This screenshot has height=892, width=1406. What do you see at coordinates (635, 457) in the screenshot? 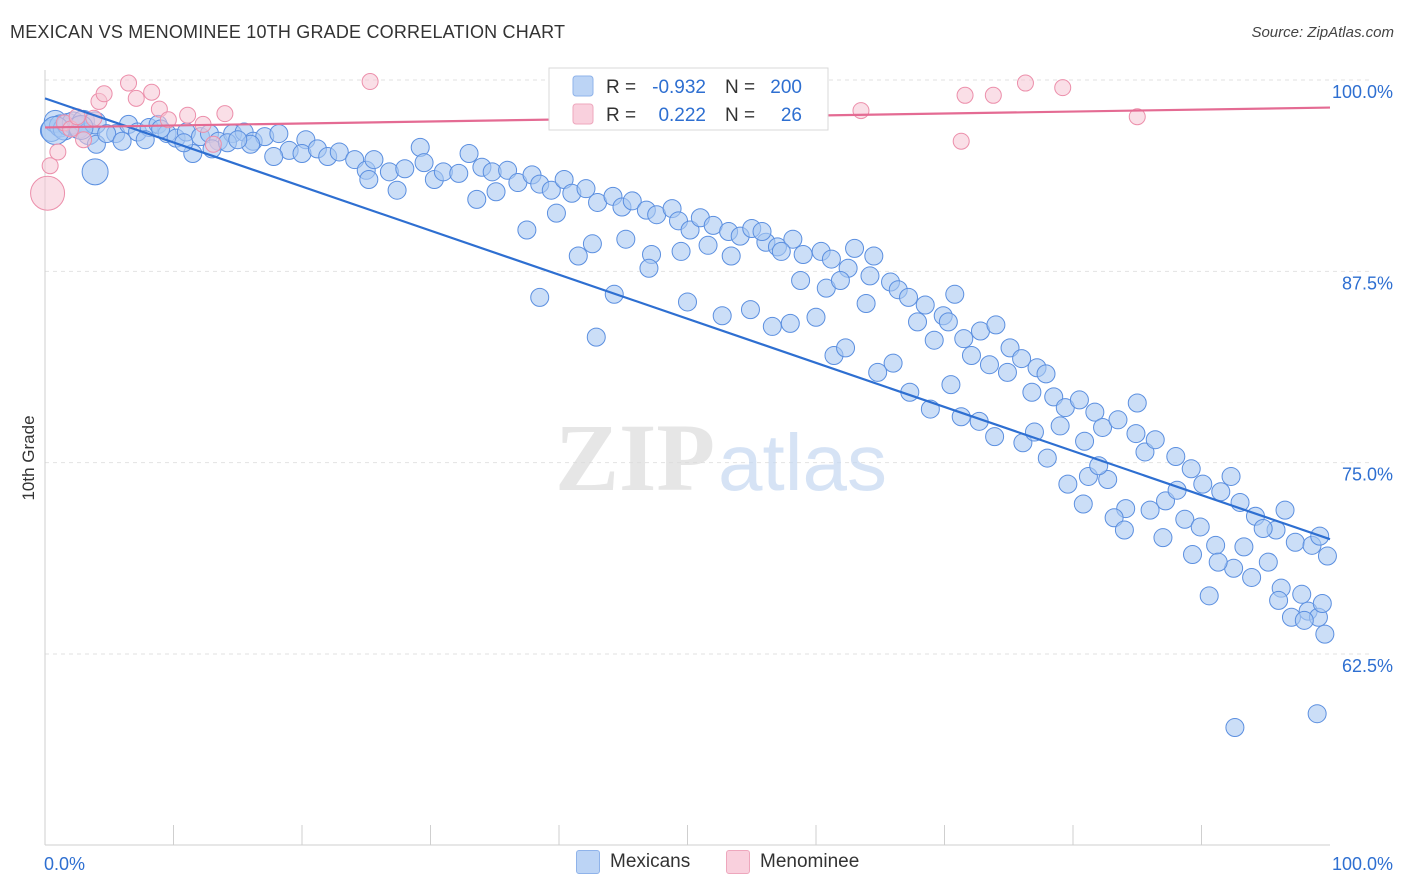
I see `watermark-zip: ZIP` at bounding box center [635, 457].